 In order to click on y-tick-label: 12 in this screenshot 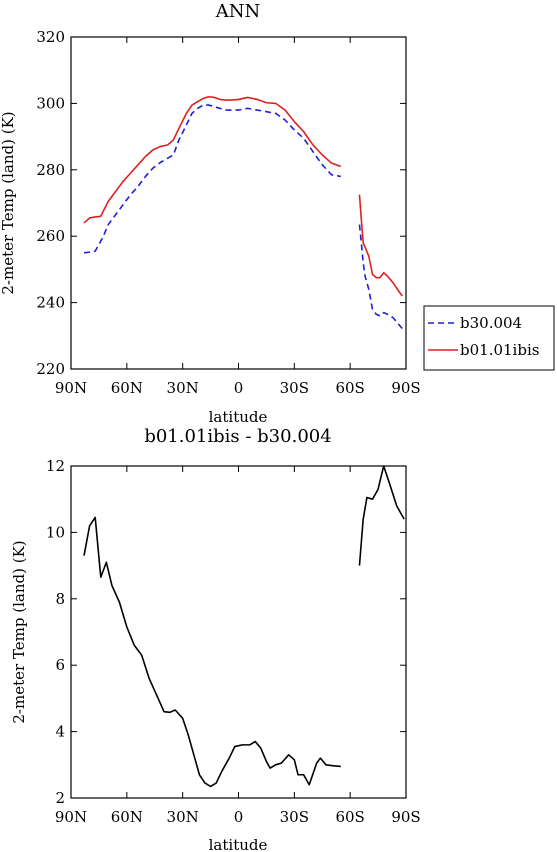, I will do `click(55, 466)`.